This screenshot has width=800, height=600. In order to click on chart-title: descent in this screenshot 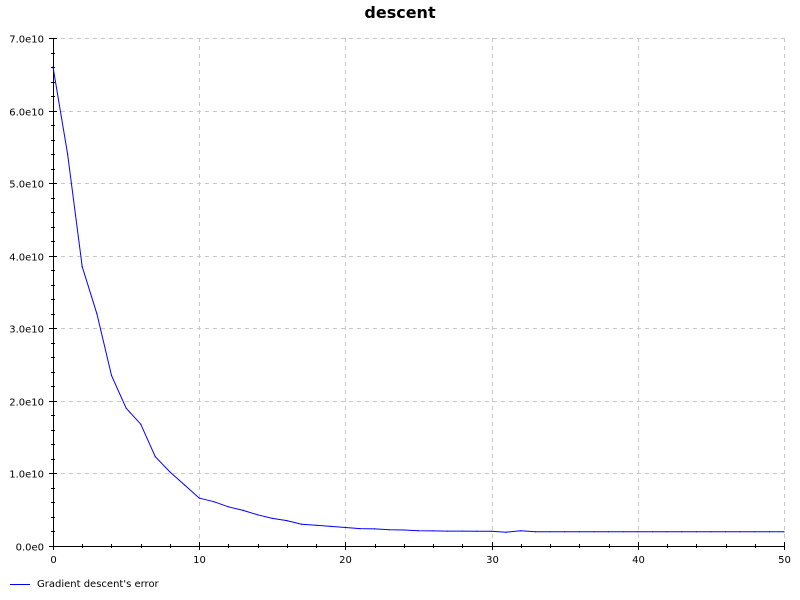, I will do `click(400, 12)`.